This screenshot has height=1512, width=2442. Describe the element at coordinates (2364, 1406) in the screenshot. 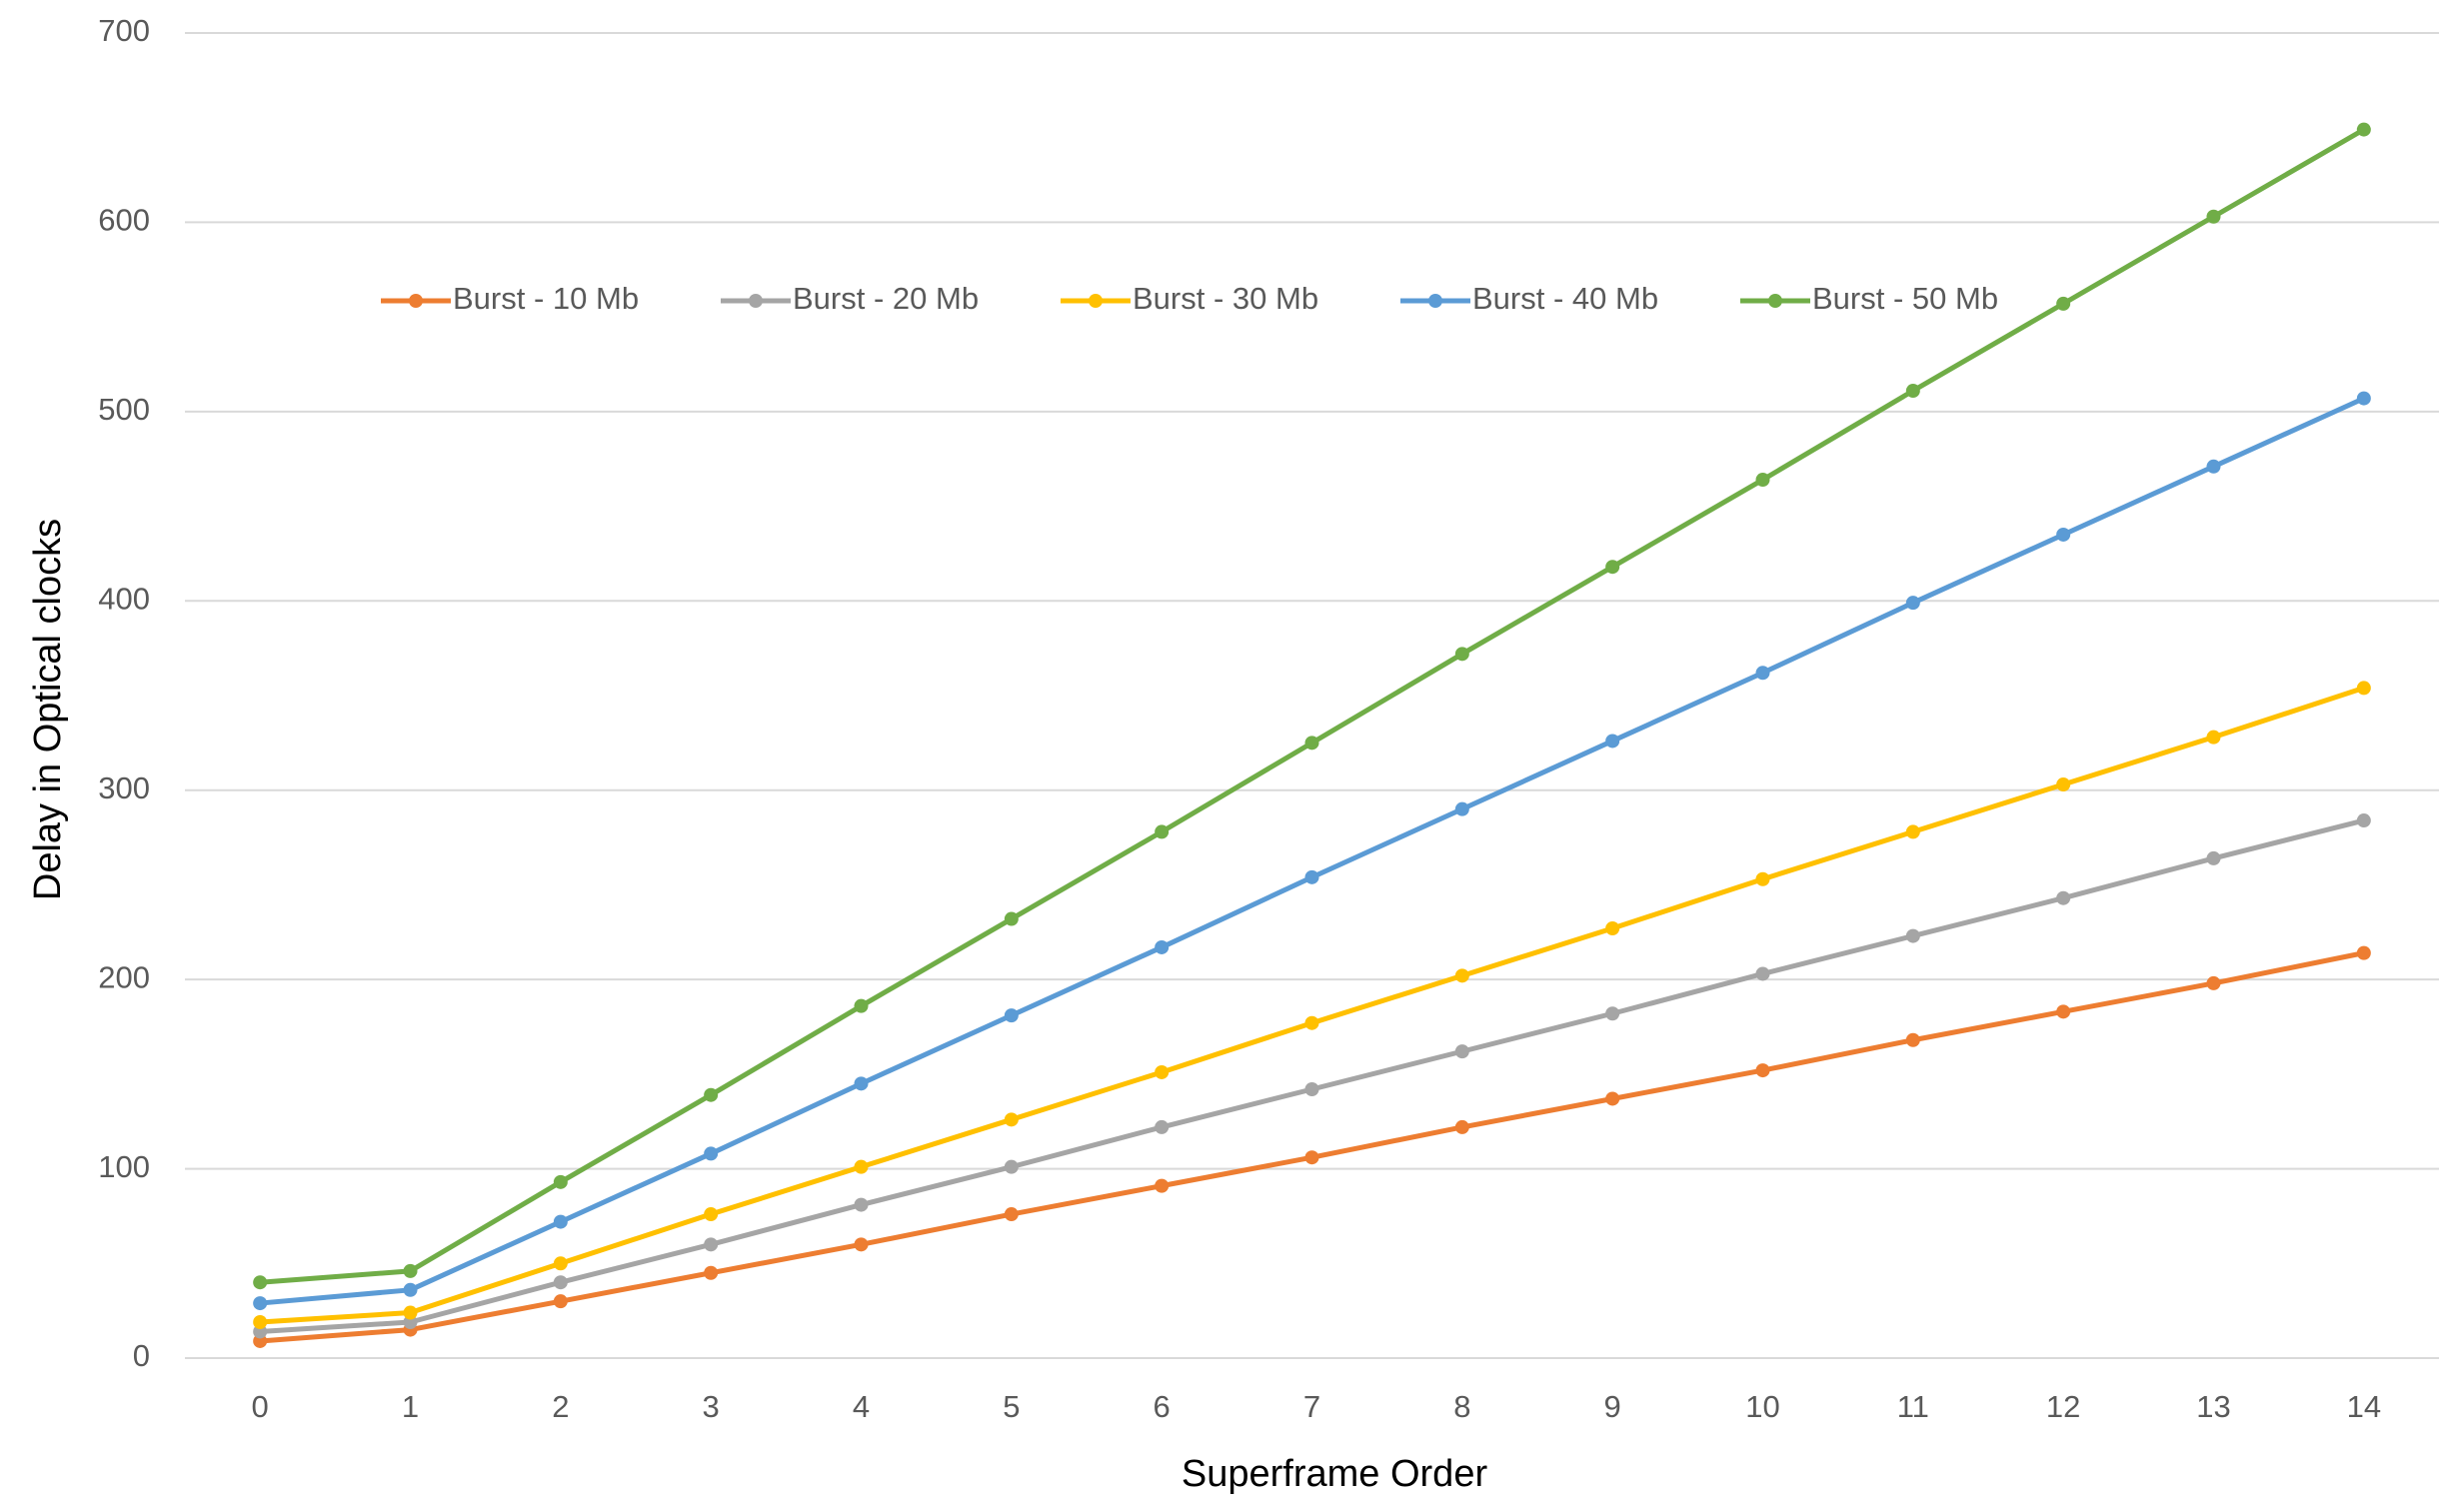

I see `x-tick-label: 14` at that location.